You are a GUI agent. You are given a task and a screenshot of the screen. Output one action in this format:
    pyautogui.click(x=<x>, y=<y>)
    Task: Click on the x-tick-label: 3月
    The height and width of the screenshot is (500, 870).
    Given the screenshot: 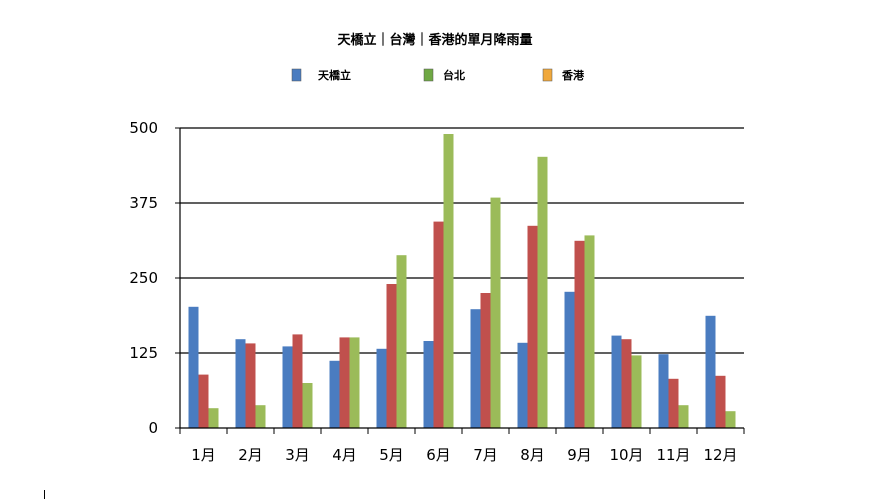 What is the action you would take?
    pyautogui.click(x=297, y=455)
    